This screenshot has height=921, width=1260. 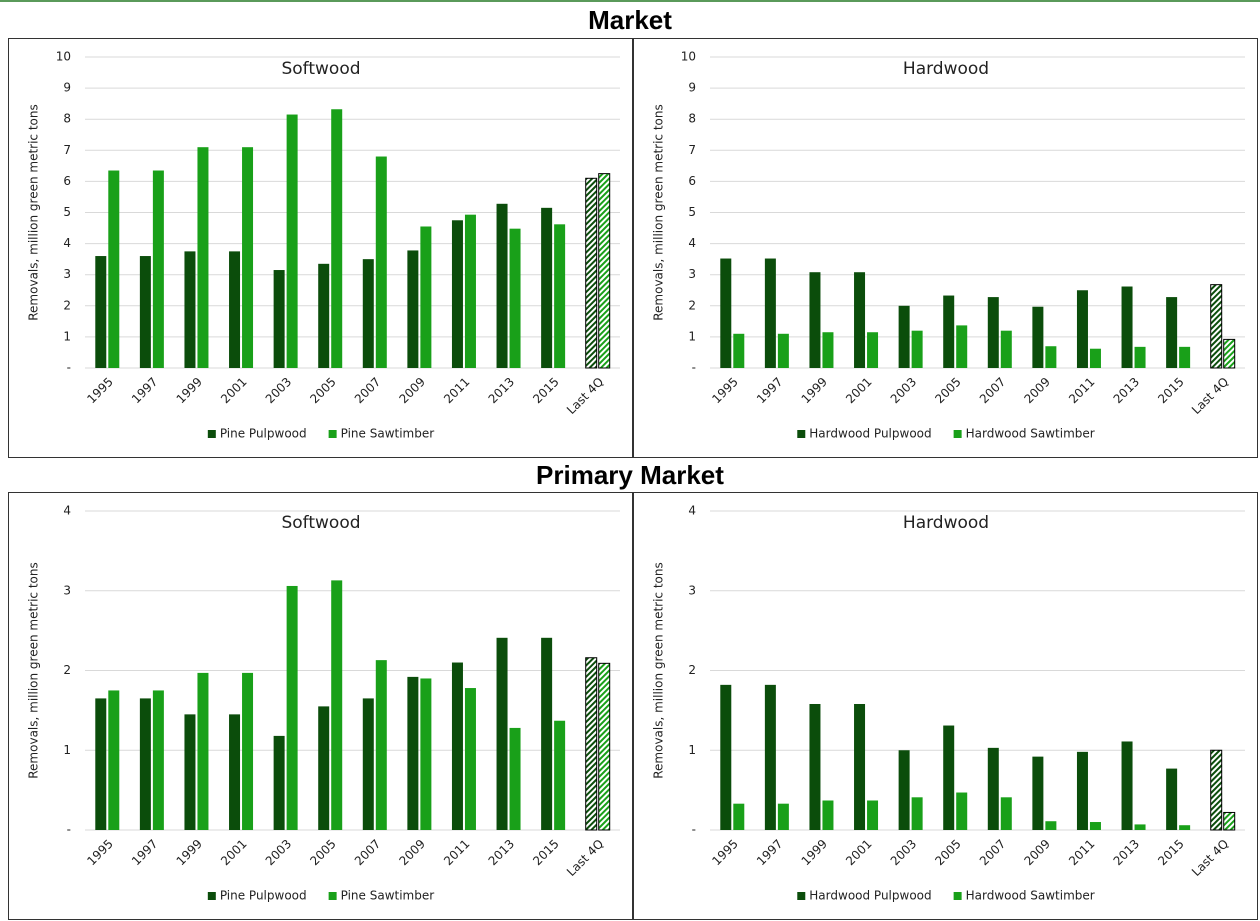 I want to click on chart-title: Hardwood, so click(x=946, y=523).